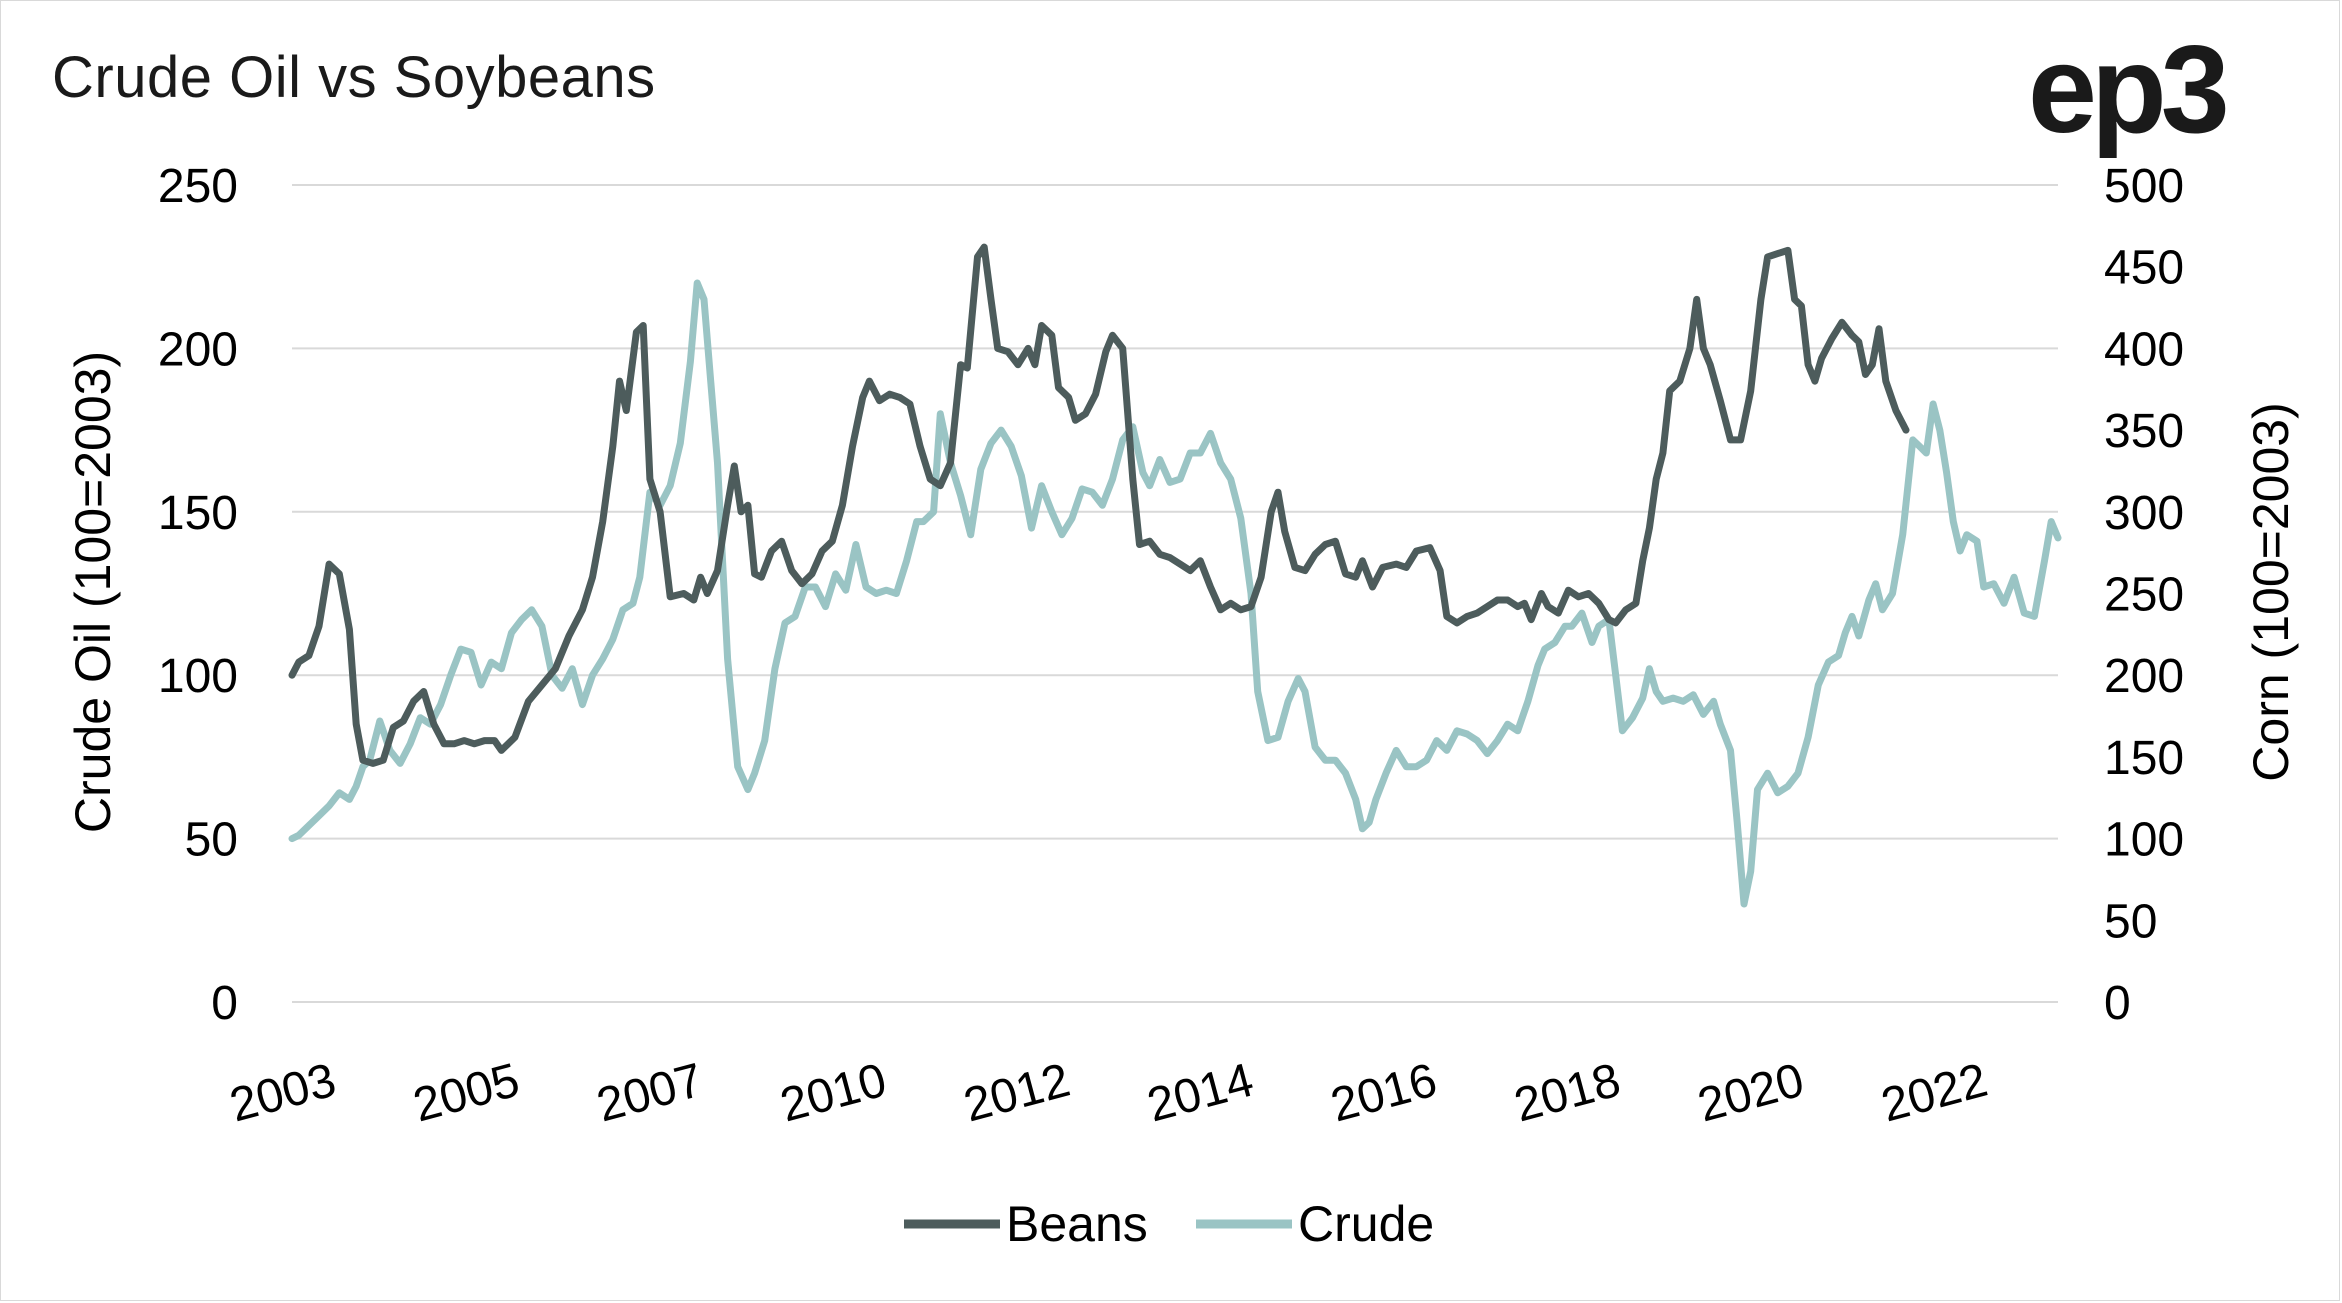 Image resolution: width=2342 pixels, height=1303 pixels. Describe the element at coordinates (650, 1093) in the screenshot. I see `x-tick-label: 2007` at that location.